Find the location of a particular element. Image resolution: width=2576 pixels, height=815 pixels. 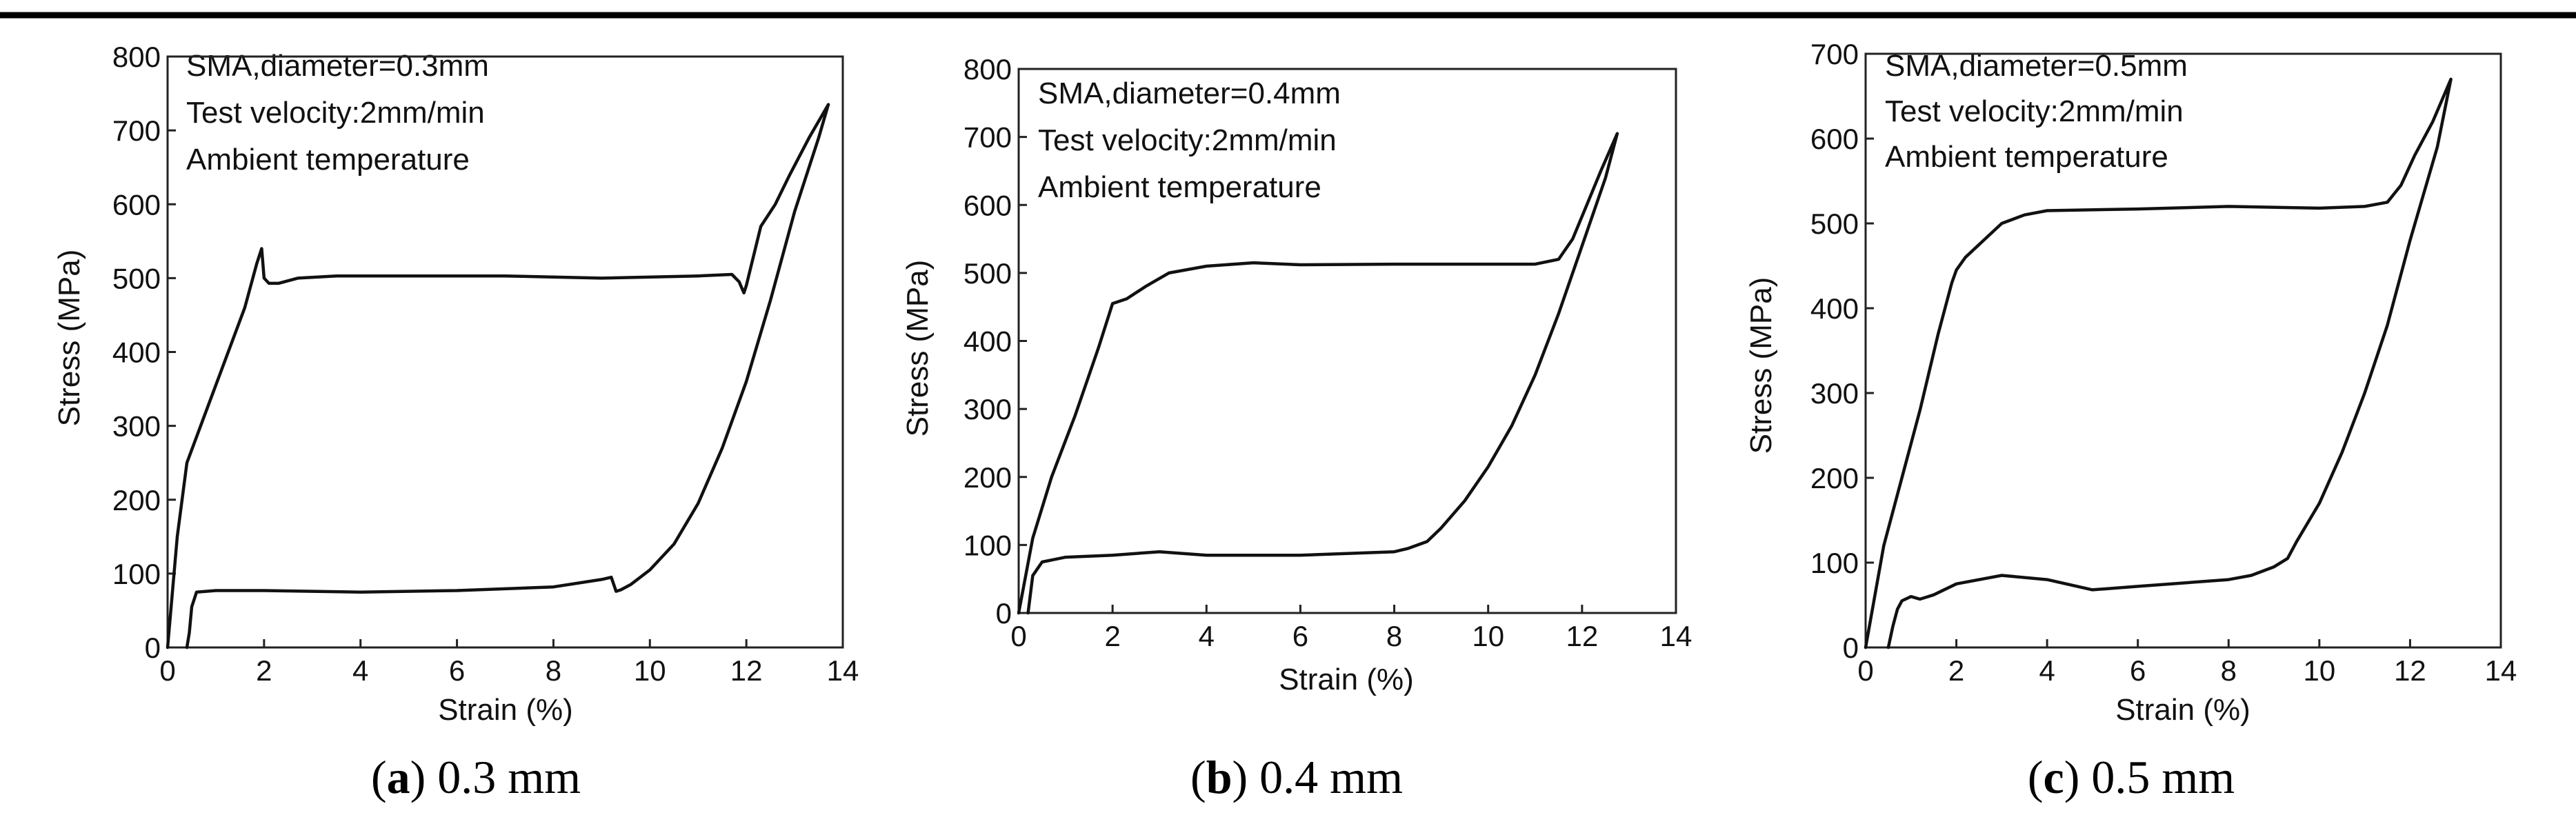

caption-text: 0.5 mm is located at coordinates (2157, 777).